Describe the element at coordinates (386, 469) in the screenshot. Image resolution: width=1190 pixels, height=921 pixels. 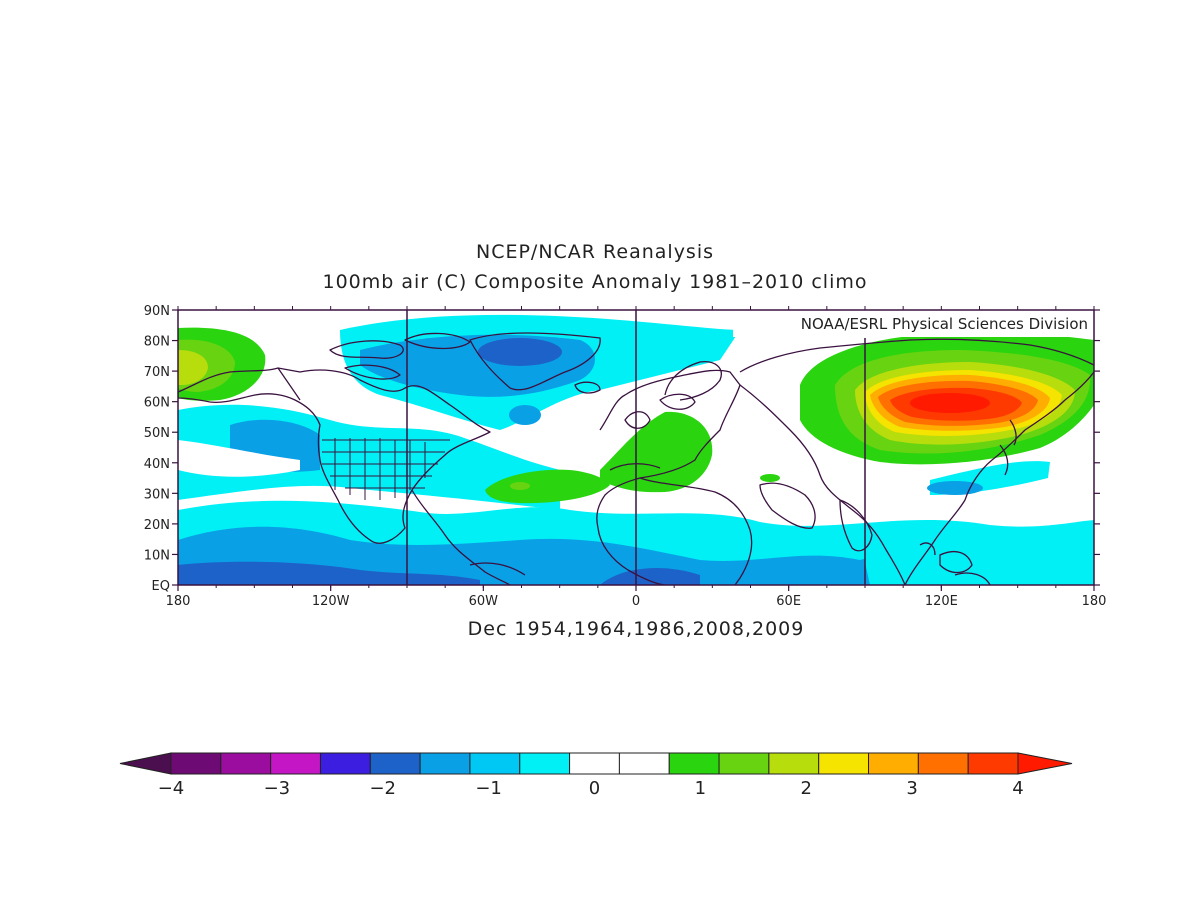
I see `us-state-borders` at that location.